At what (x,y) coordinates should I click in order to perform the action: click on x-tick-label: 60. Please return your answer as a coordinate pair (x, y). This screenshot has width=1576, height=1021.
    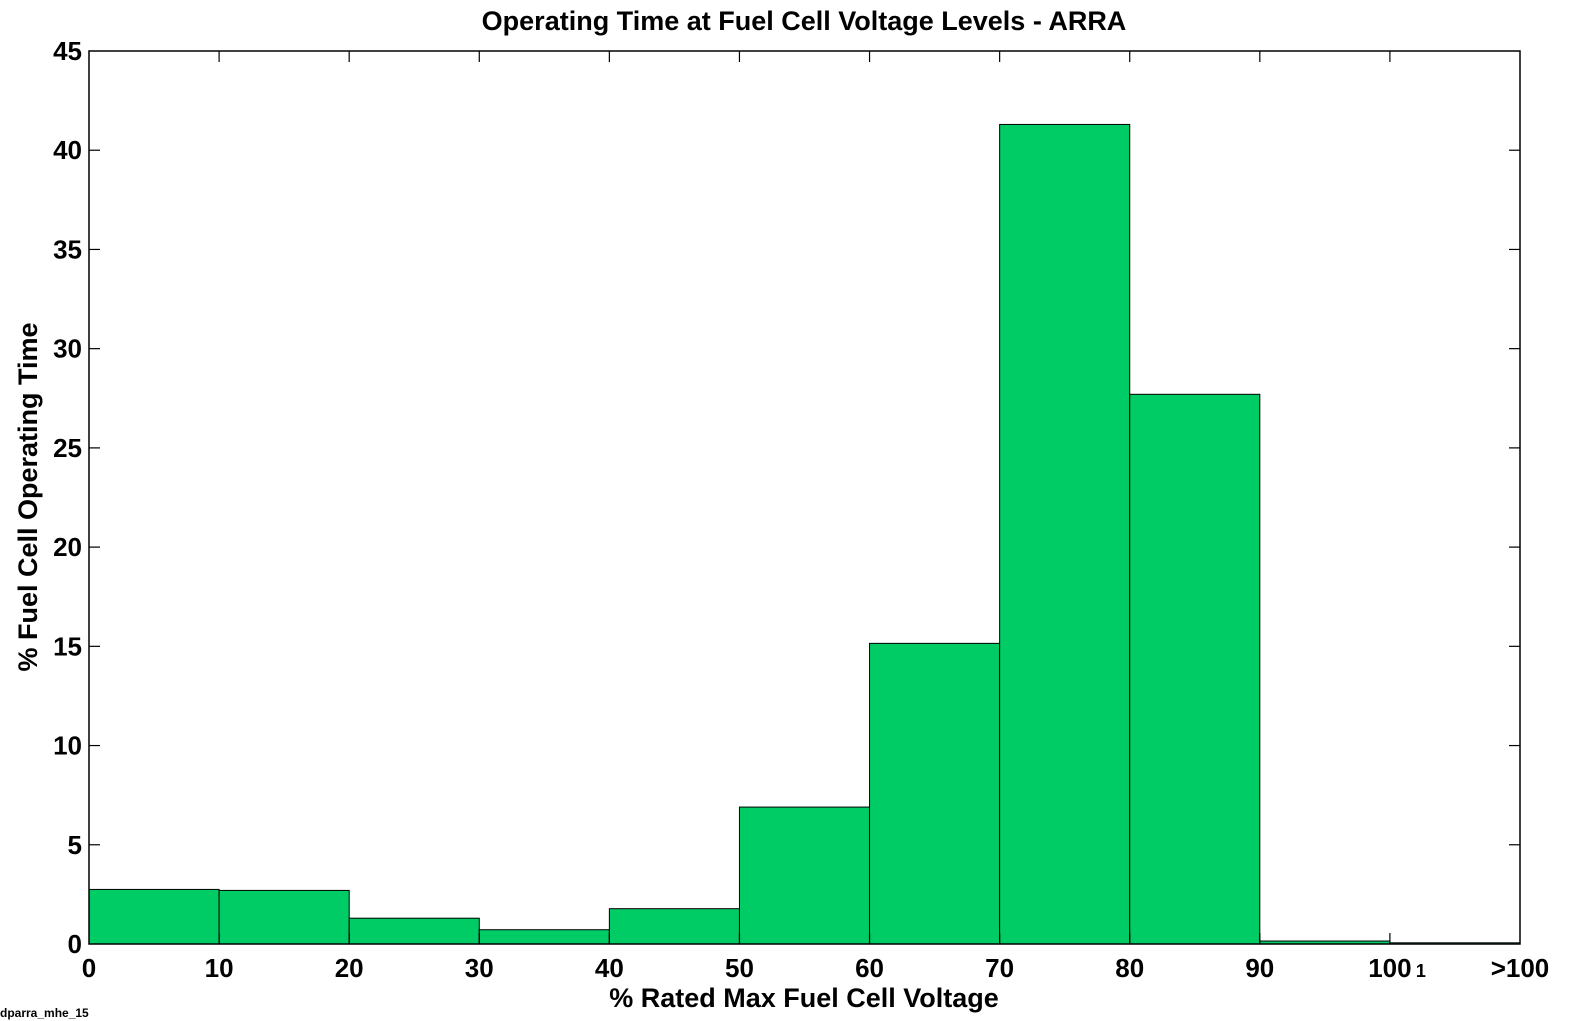
    Looking at the image, I should click on (869, 968).